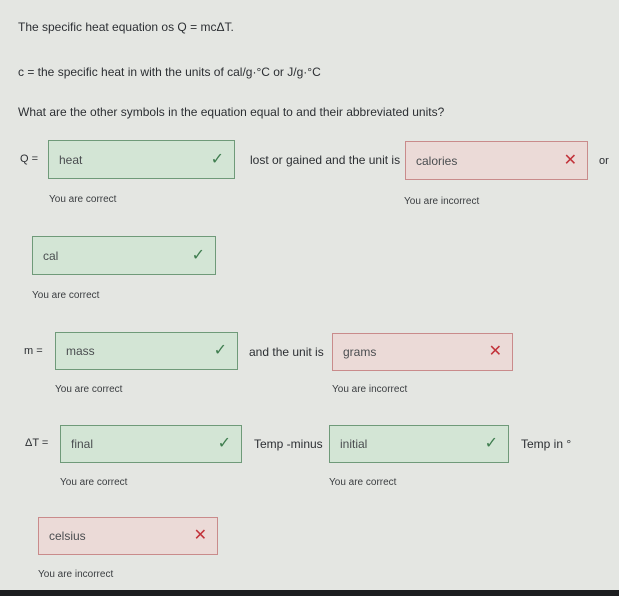 Image resolution: width=619 pixels, height=596 pixels. I want to click on m-unit-input: grams ✕, so click(422, 352).